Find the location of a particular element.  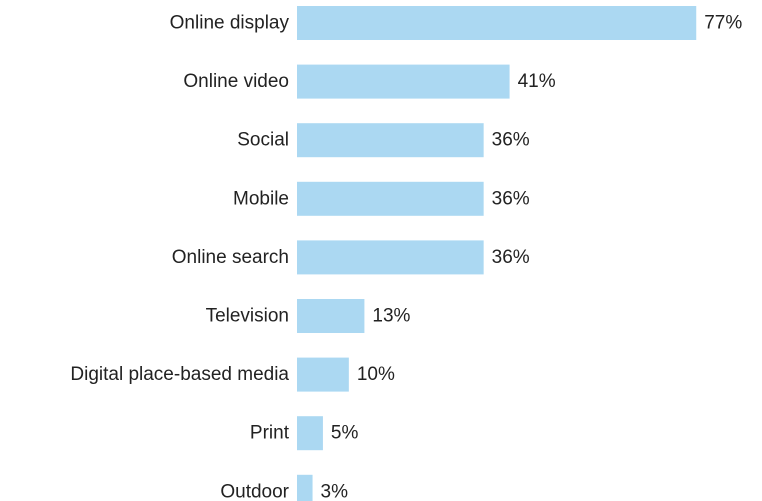

category-label-online-video: Online video is located at coordinates (236, 81).